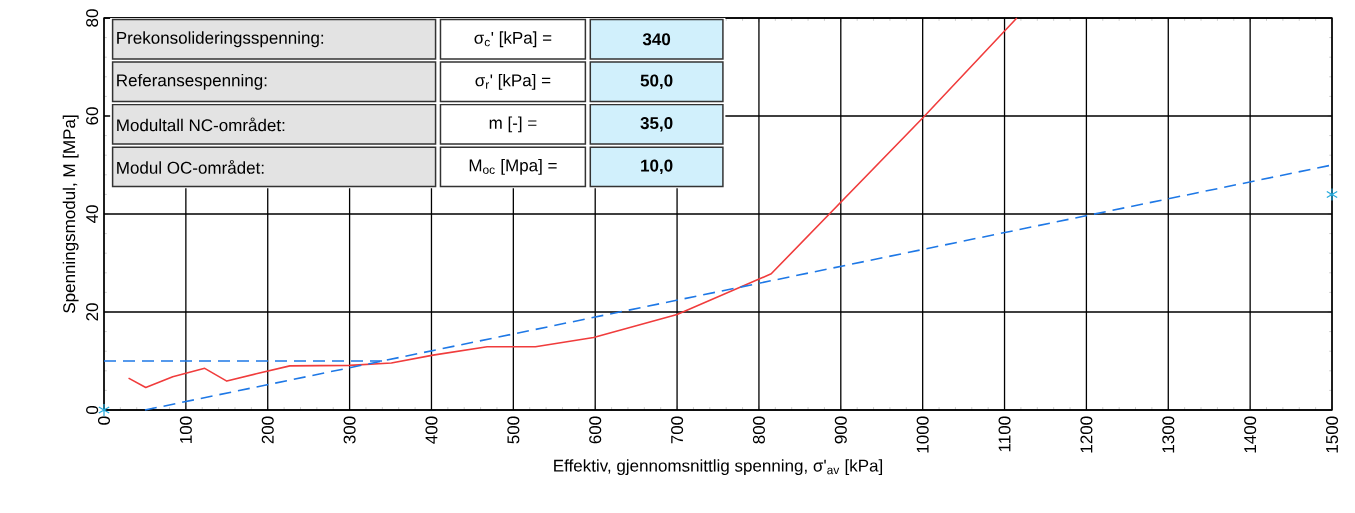 This screenshot has width=1355, height=513. What do you see at coordinates (840, 430) in the screenshot?
I see `x-tick-label: 900` at bounding box center [840, 430].